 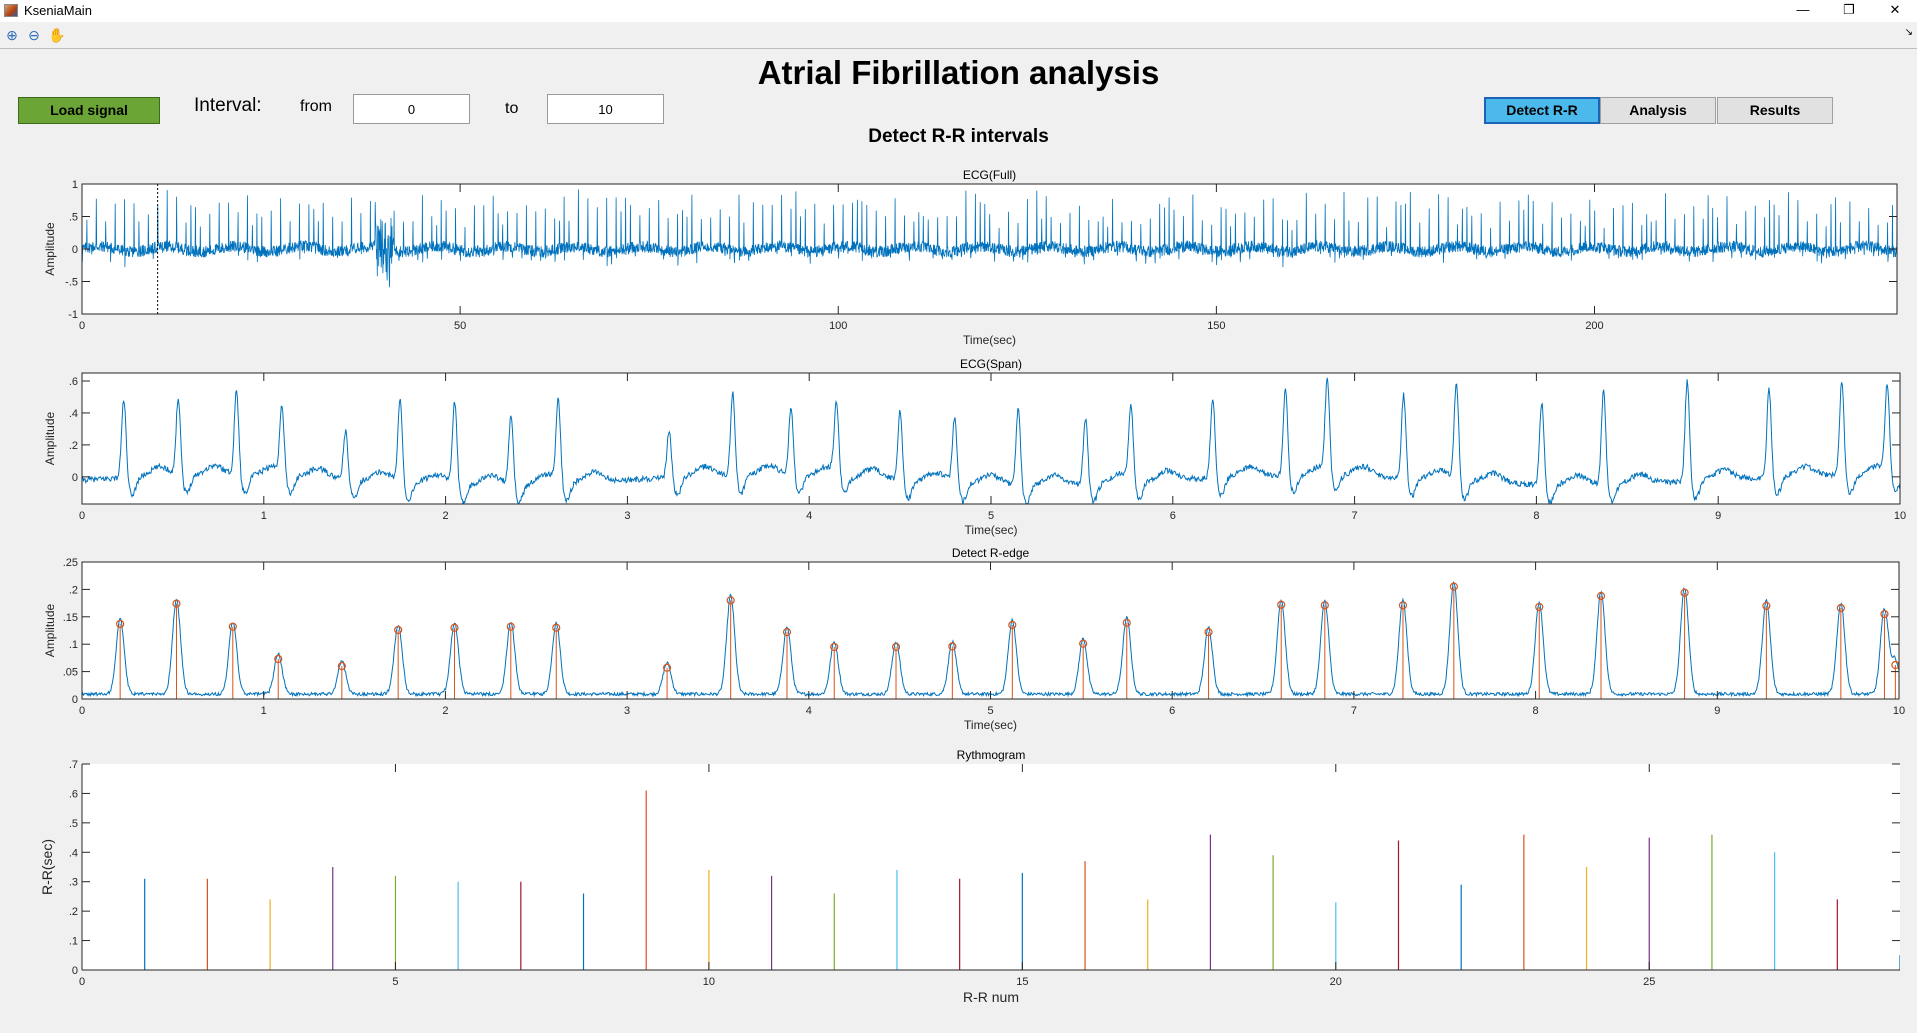 What do you see at coordinates (605, 109) in the screenshot?
I see `to-input` at bounding box center [605, 109].